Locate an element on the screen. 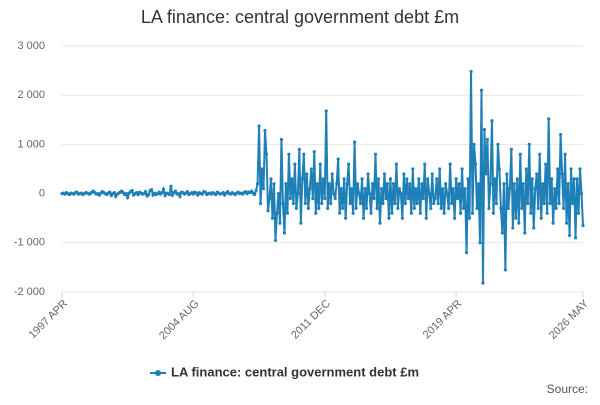  source: Source: is located at coordinates (567, 389).